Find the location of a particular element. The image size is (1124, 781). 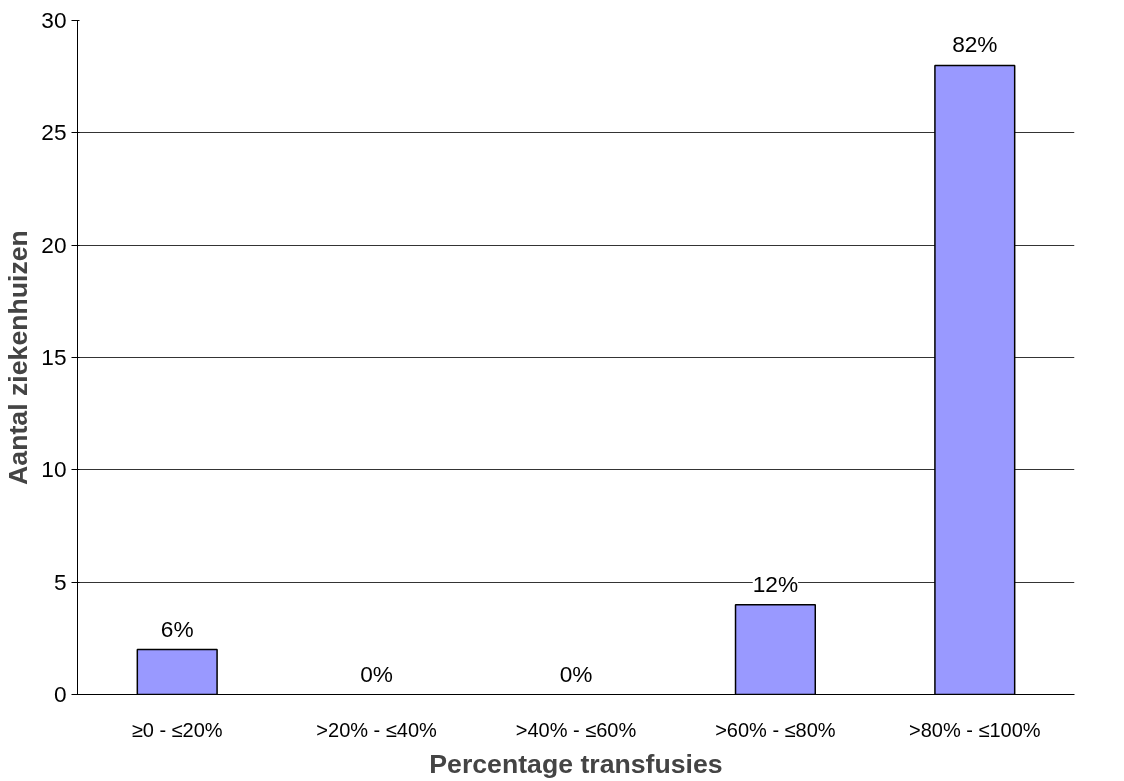

x-tick-label: ≥0 - ≤20% is located at coordinates (177, 729).